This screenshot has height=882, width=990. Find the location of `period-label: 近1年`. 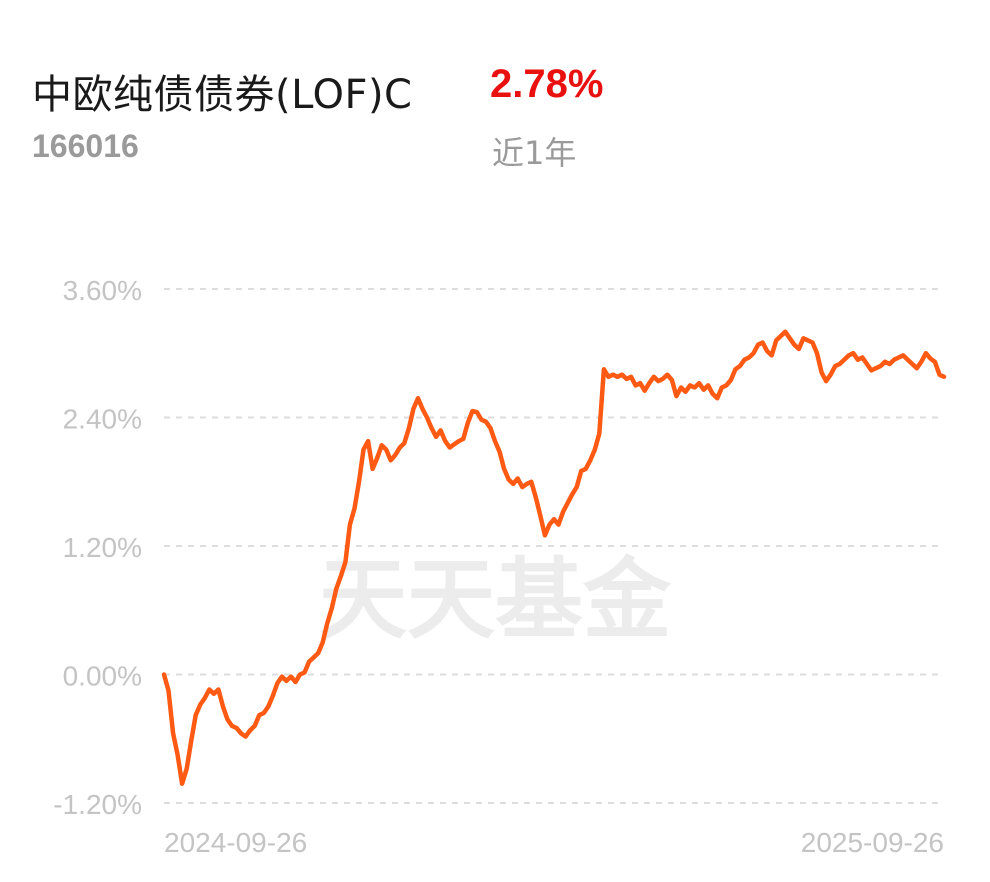

period-label: 近1年 is located at coordinates (534, 153).